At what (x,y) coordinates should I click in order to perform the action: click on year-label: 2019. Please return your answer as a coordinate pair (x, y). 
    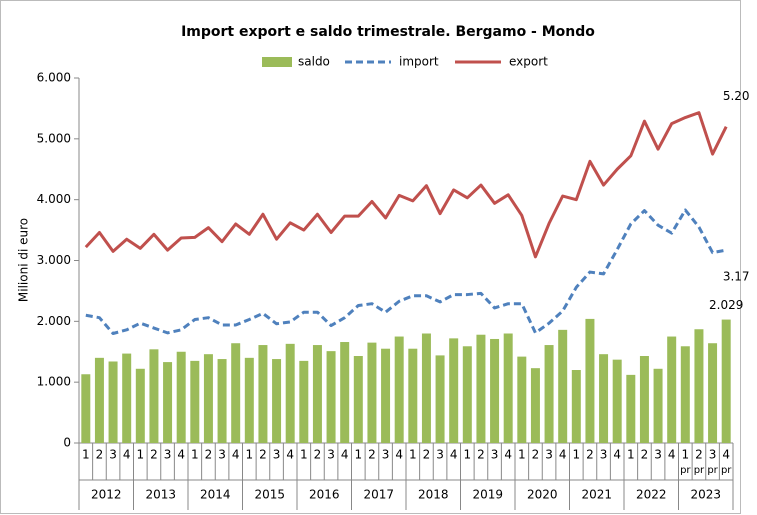
    Looking at the image, I should click on (487, 495).